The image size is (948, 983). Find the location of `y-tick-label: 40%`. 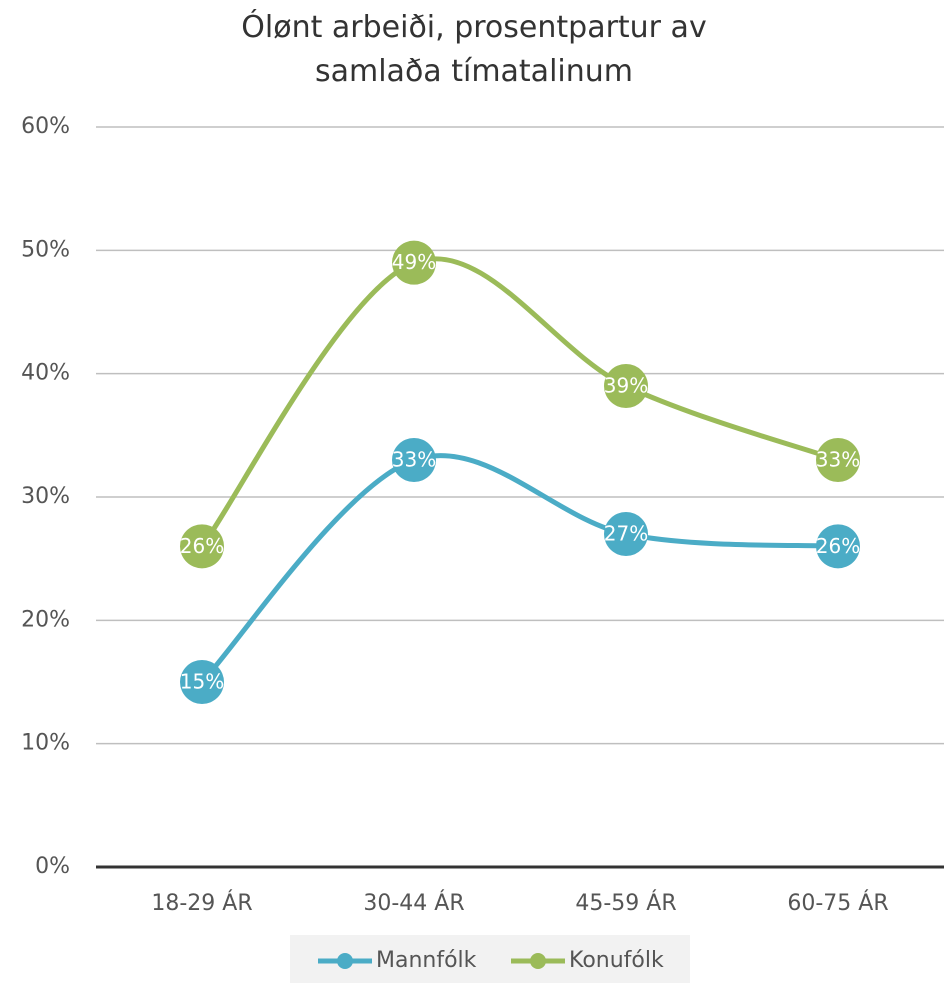

y-tick-label: 40% is located at coordinates (45, 373).